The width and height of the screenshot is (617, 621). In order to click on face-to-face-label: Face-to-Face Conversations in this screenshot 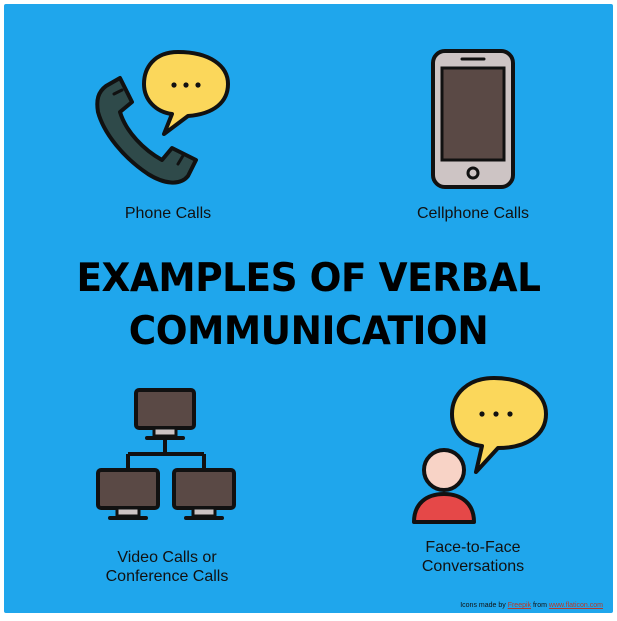, I will do `click(473, 557)`.